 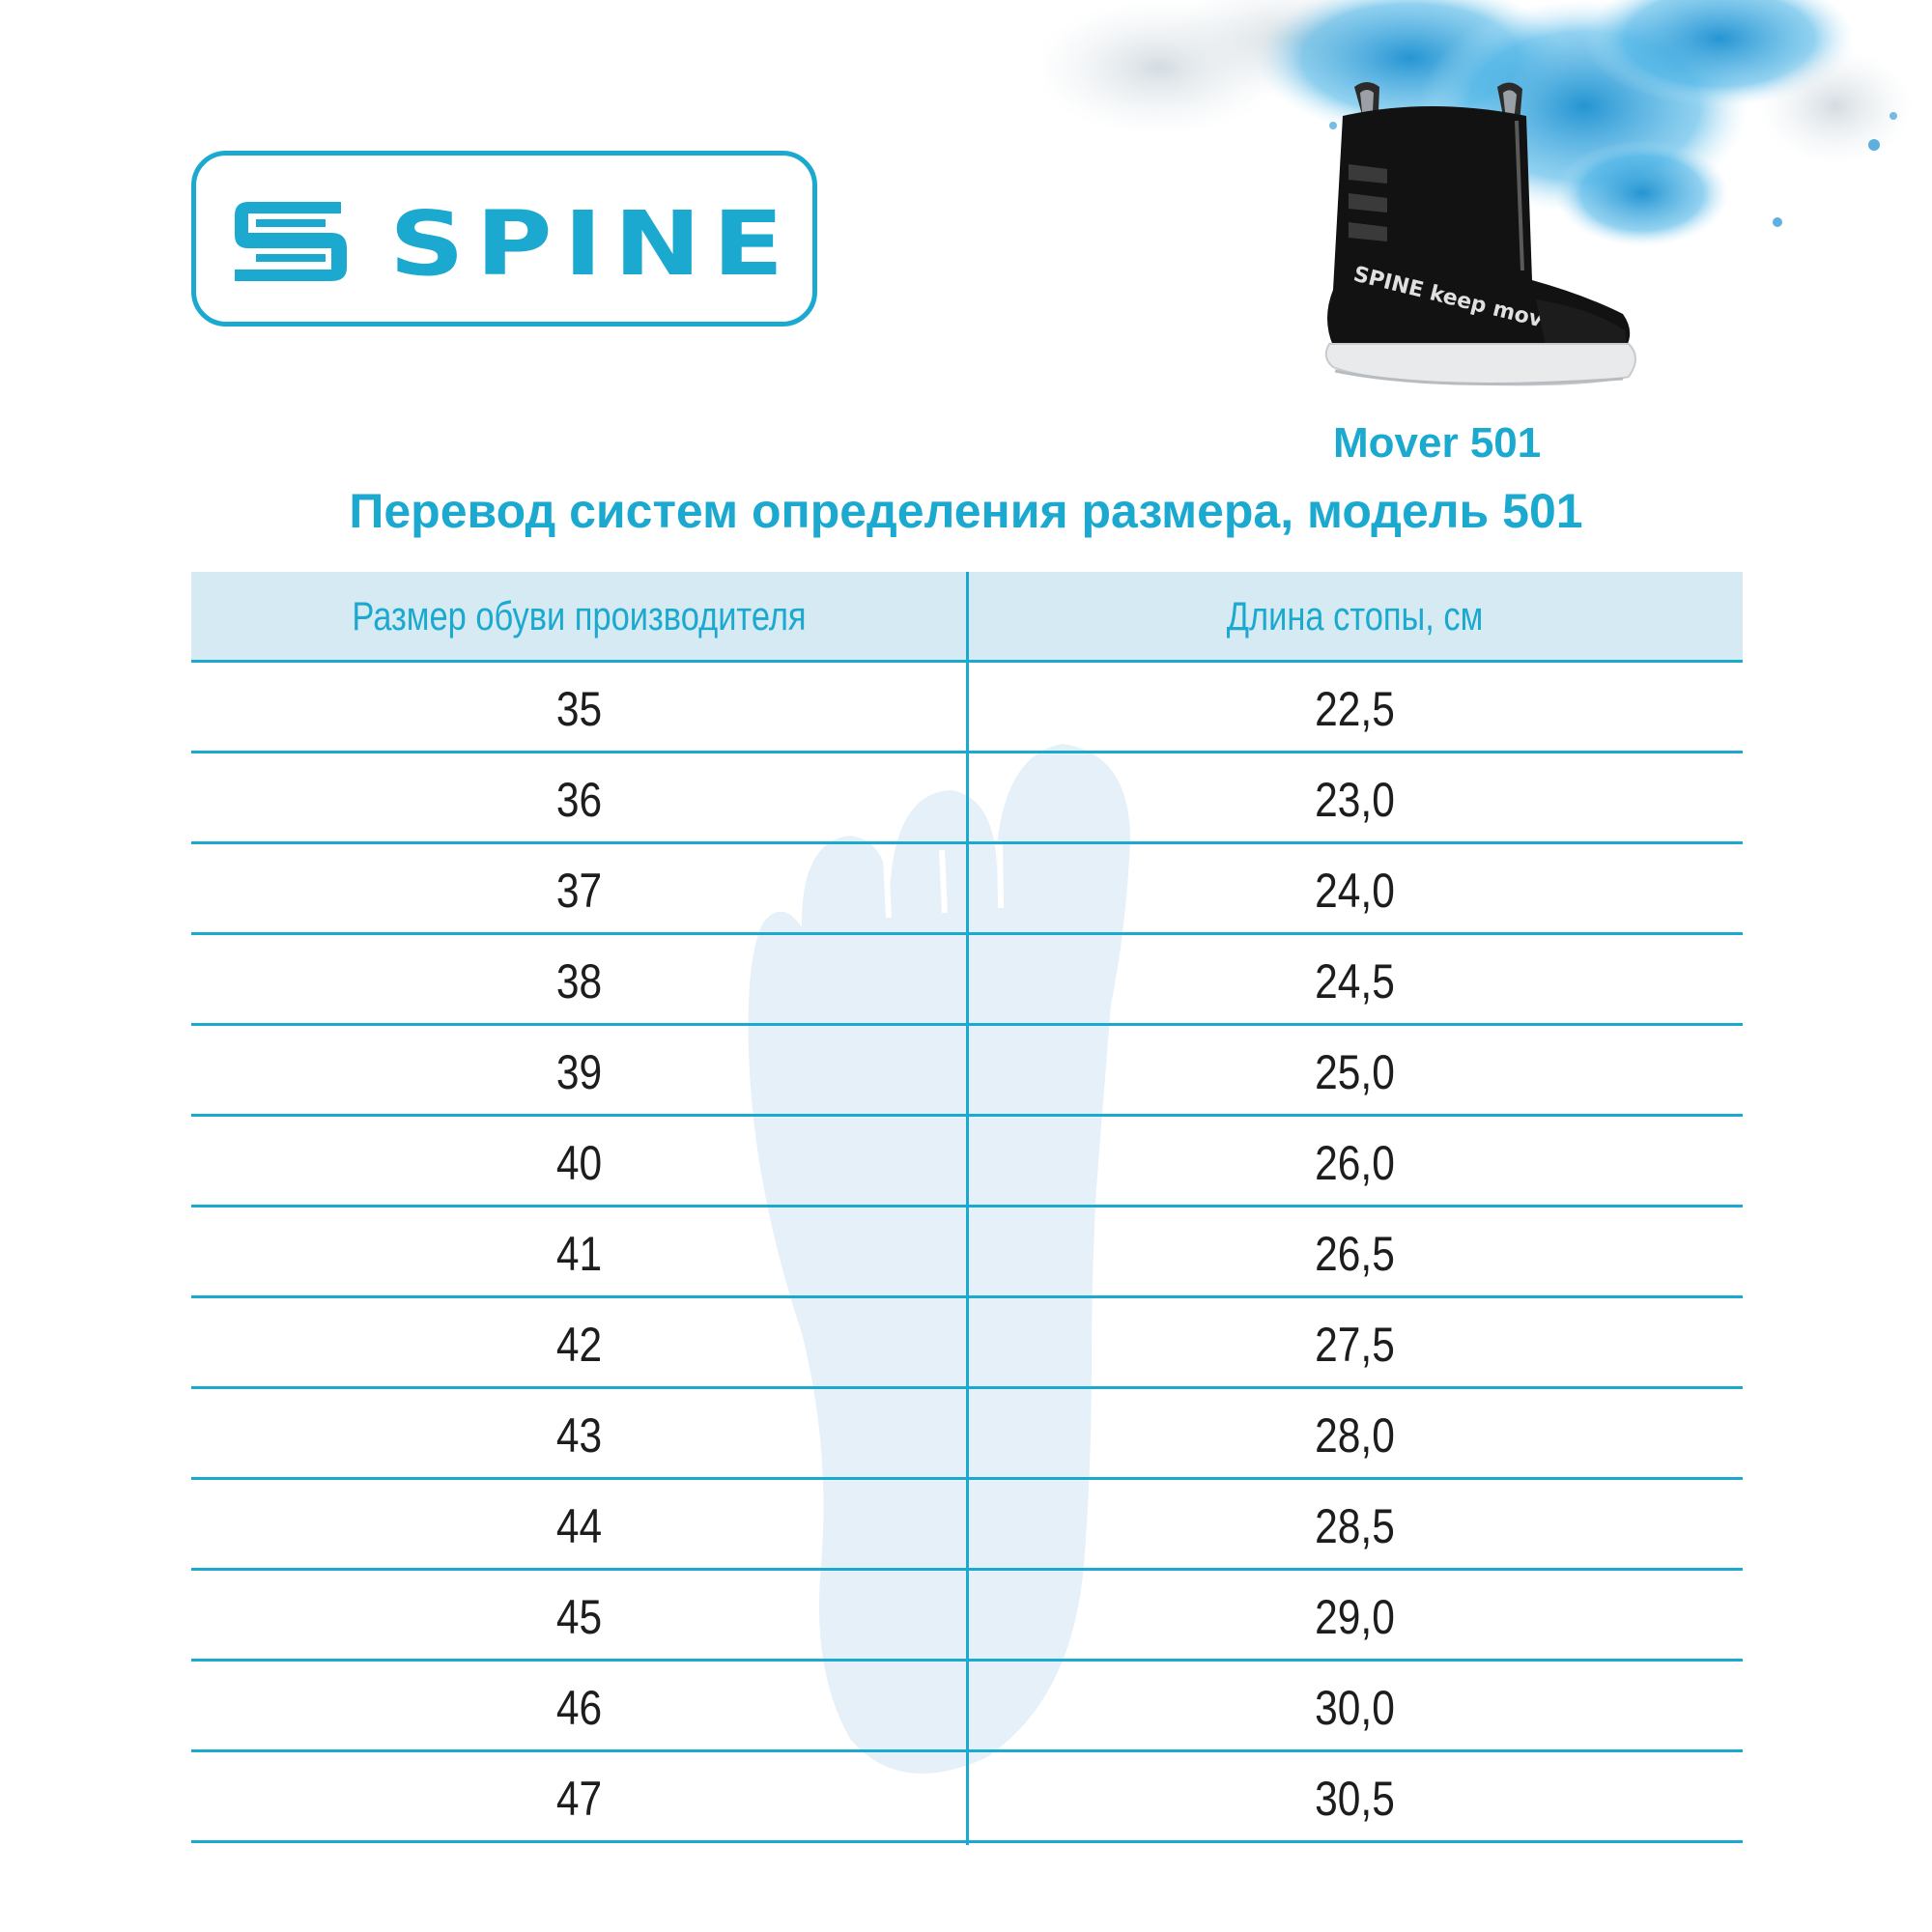 What do you see at coordinates (579, 616) in the screenshot?
I see `header-manufacturer-size: Размер обуви производителя` at bounding box center [579, 616].